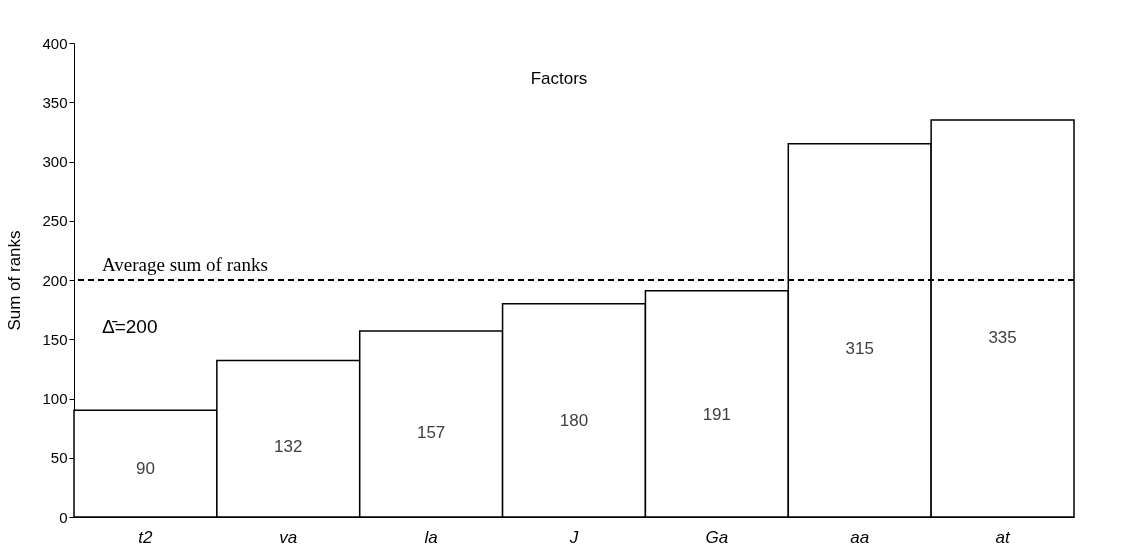 The height and width of the screenshot is (548, 1138). What do you see at coordinates (55, 221) in the screenshot?
I see `y-tick-label: 250` at bounding box center [55, 221].